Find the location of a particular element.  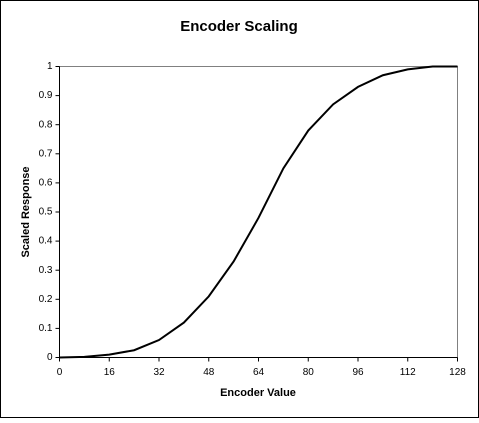

chart-title: Encoder Scaling is located at coordinates (239, 26).